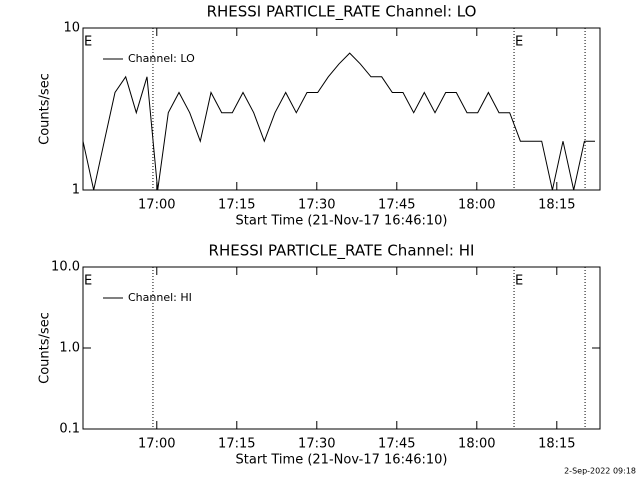 The height and width of the screenshot is (480, 640). I want to click on timestamp: 2-Sep-2022 09:18, so click(600, 471).